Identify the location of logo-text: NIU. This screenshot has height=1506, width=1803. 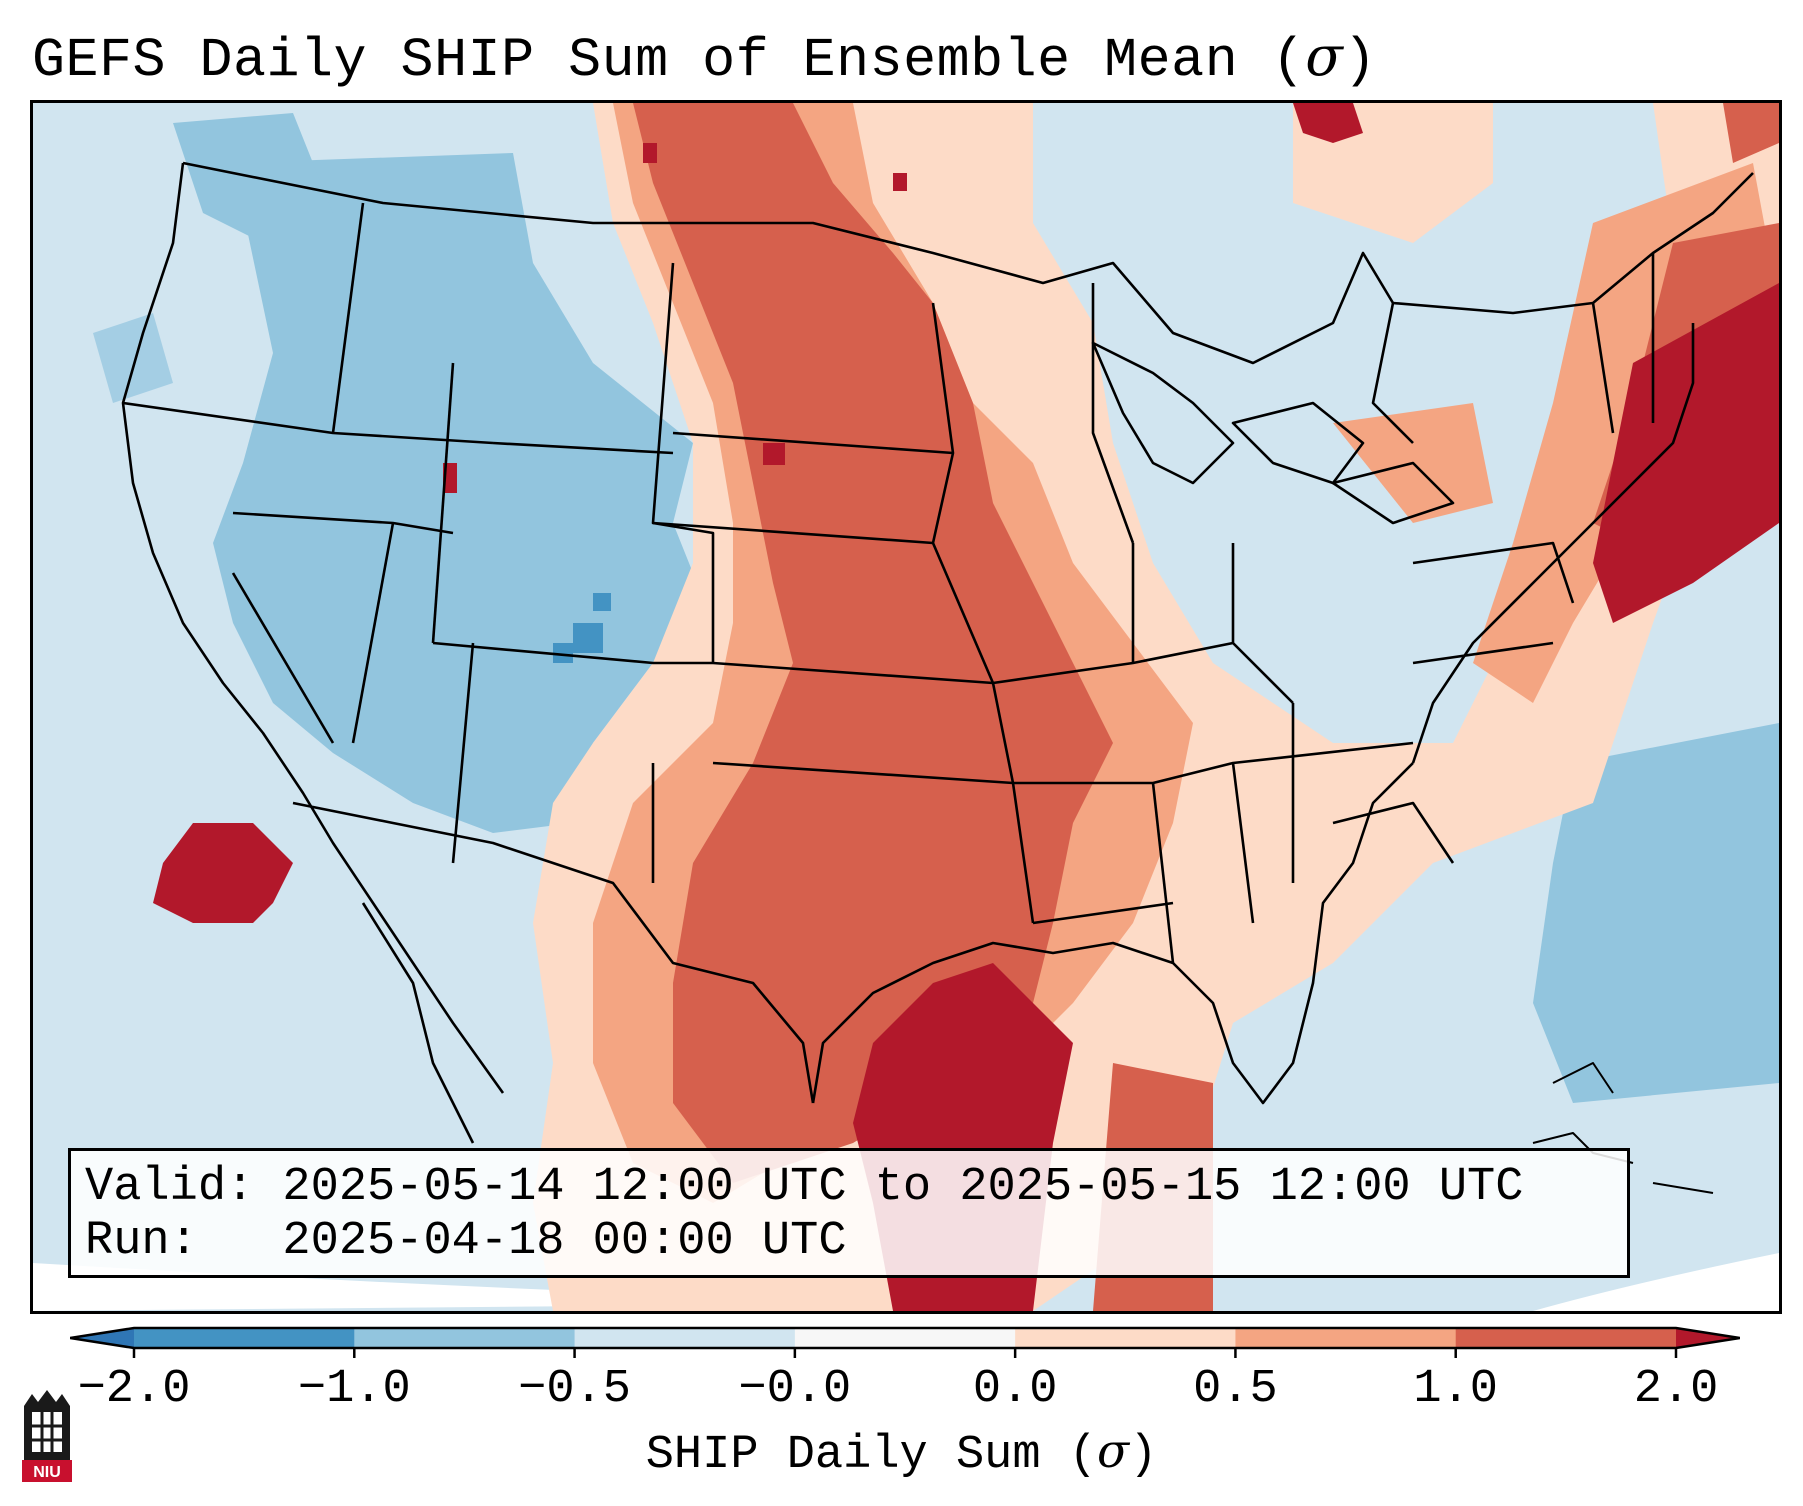
(47, 1472).